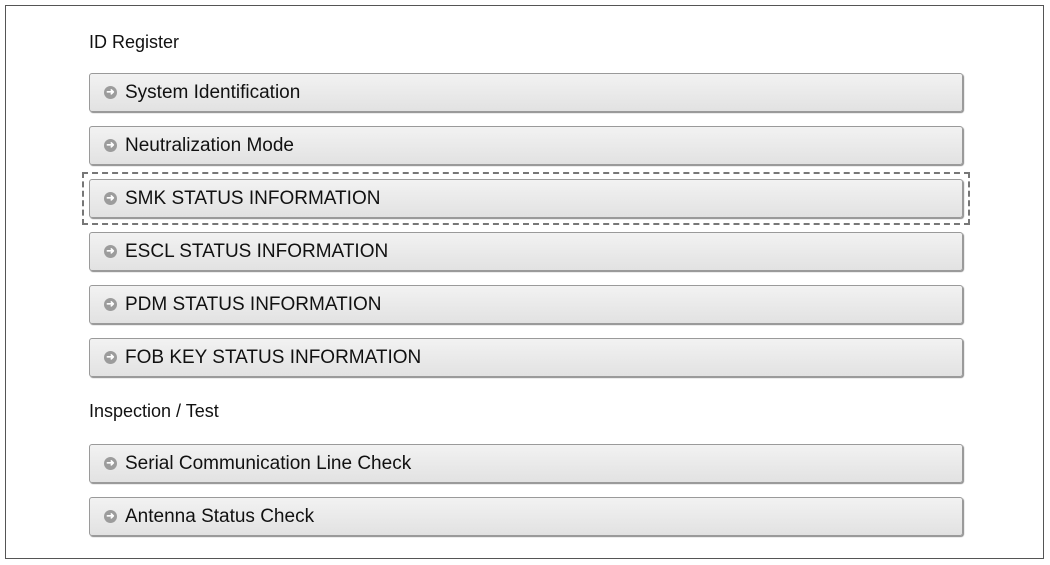  What do you see at coordinates (253, 198) in the screenshot?
I see `menu-item-label: SMK STATUS INFORMATION` at bounding box center [253, 198].